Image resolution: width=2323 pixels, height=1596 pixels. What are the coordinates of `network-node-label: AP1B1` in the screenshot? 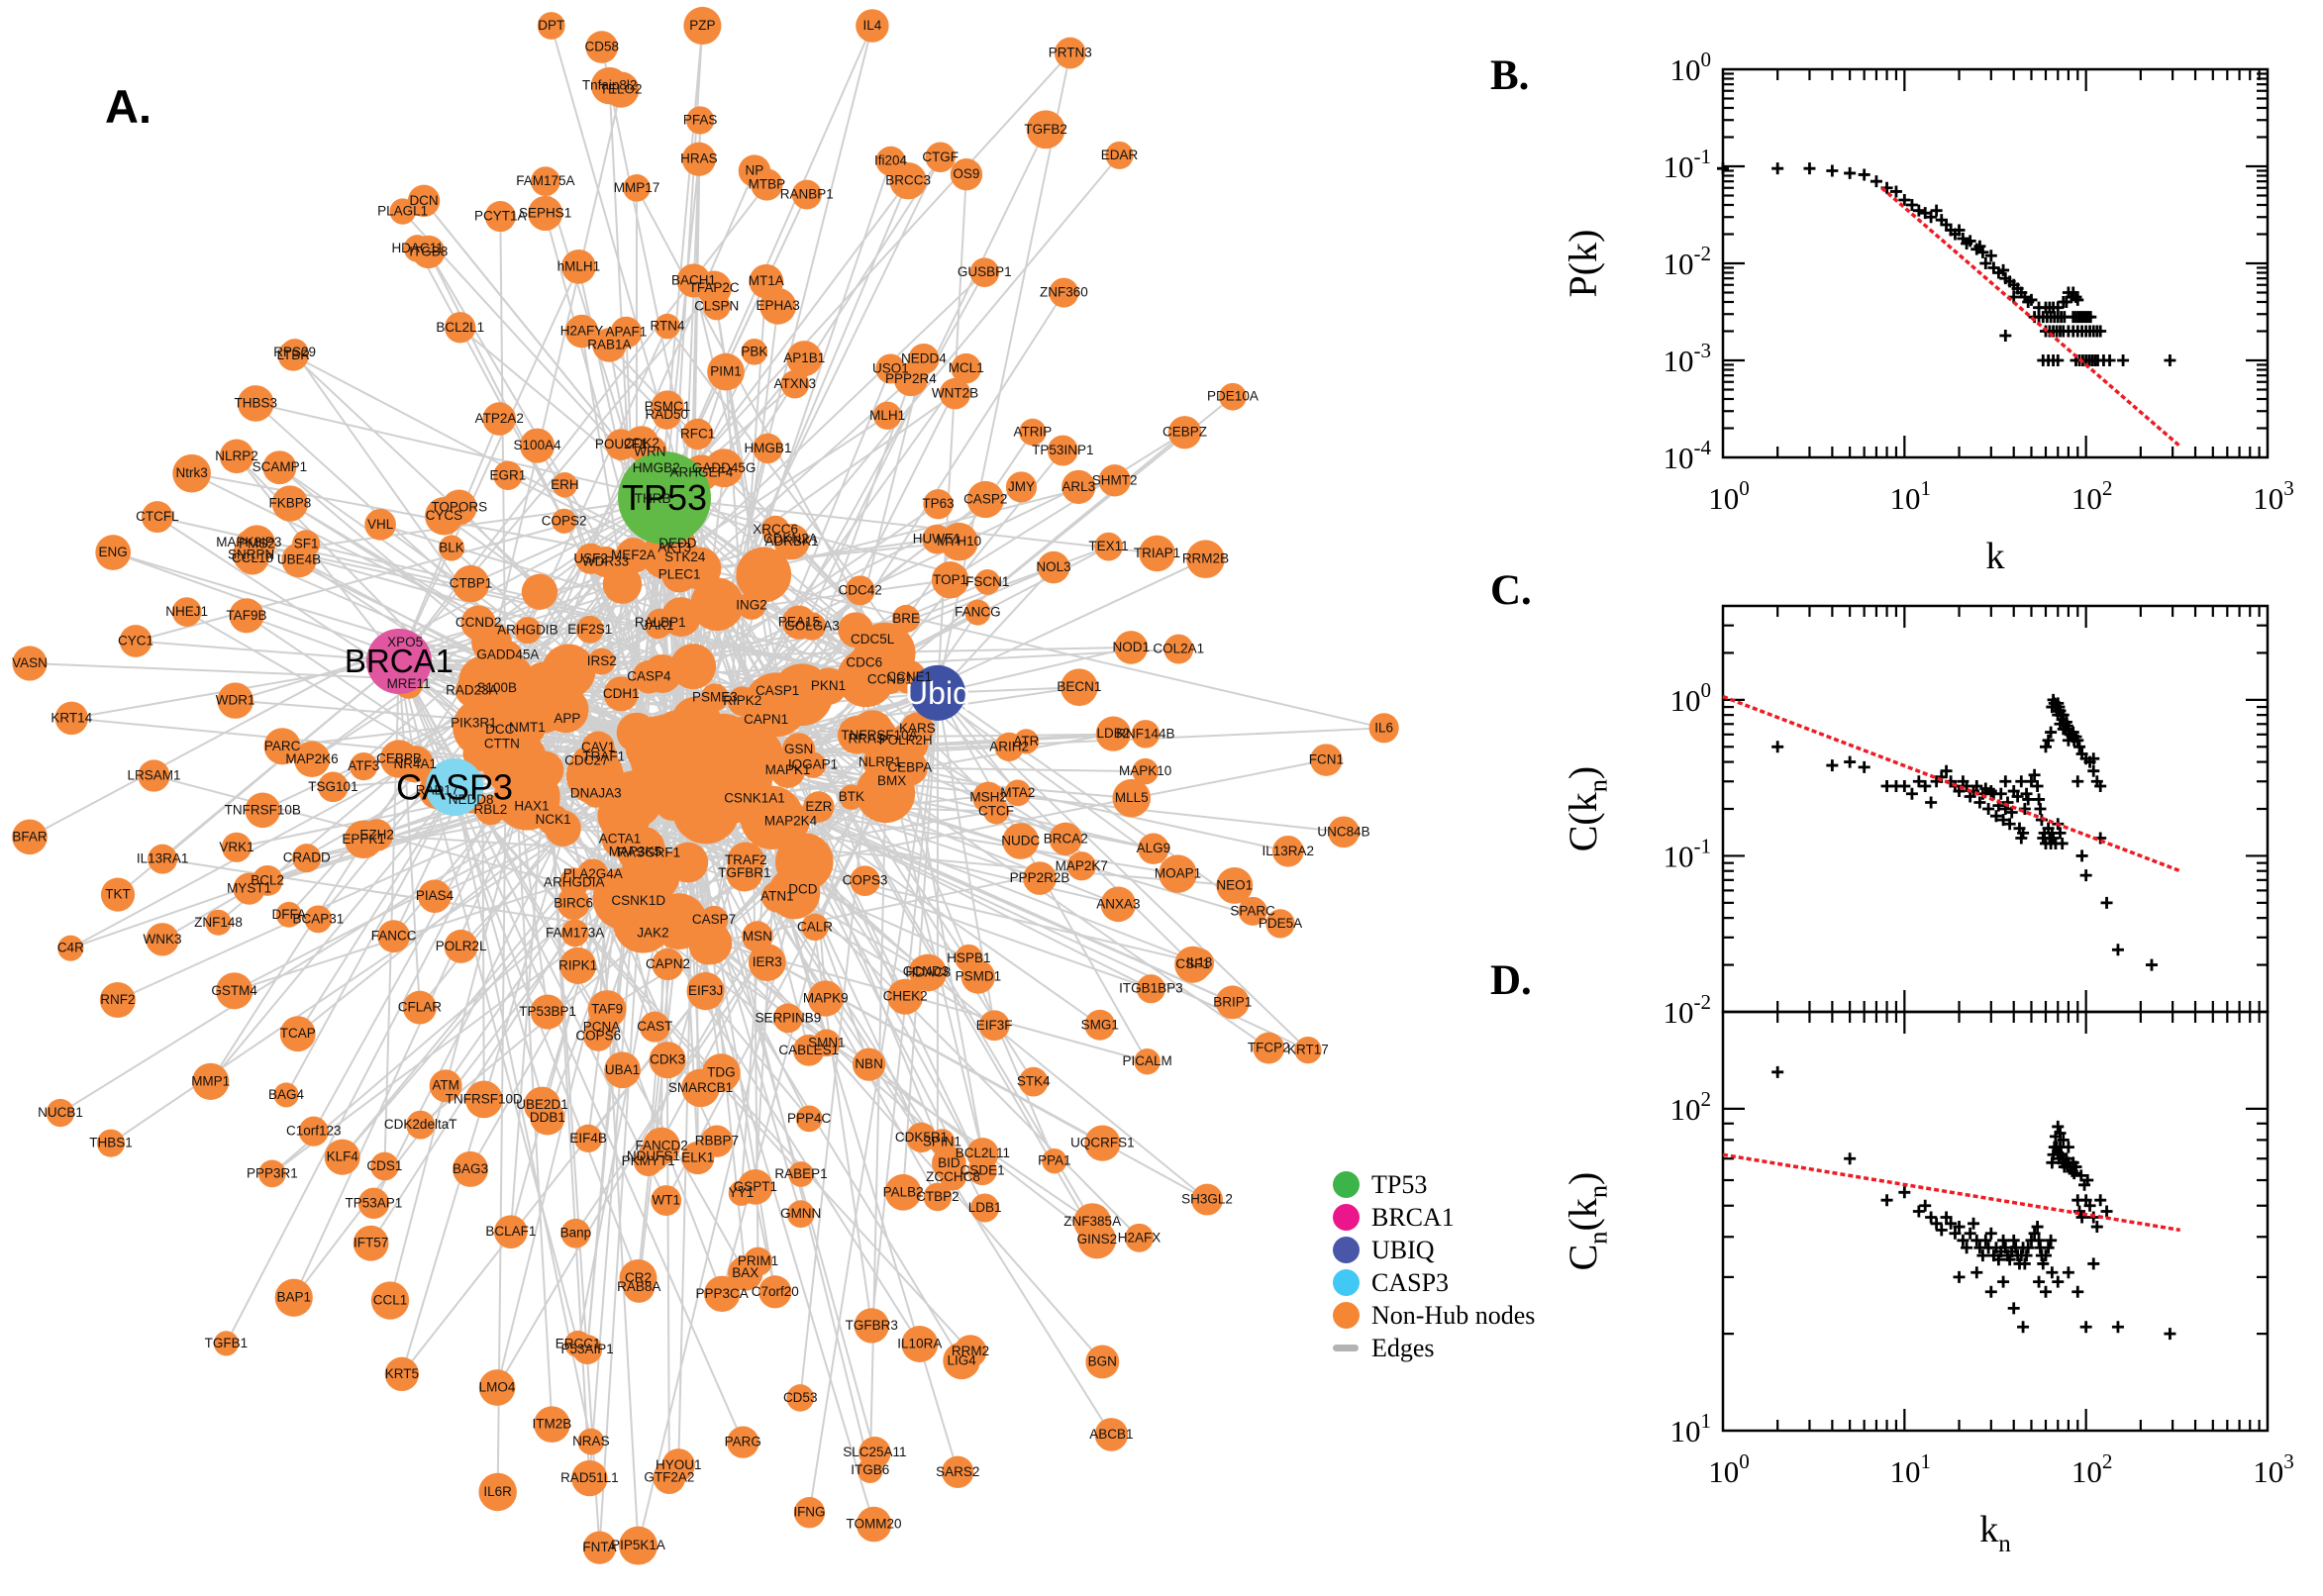 It's located at (804, 357).